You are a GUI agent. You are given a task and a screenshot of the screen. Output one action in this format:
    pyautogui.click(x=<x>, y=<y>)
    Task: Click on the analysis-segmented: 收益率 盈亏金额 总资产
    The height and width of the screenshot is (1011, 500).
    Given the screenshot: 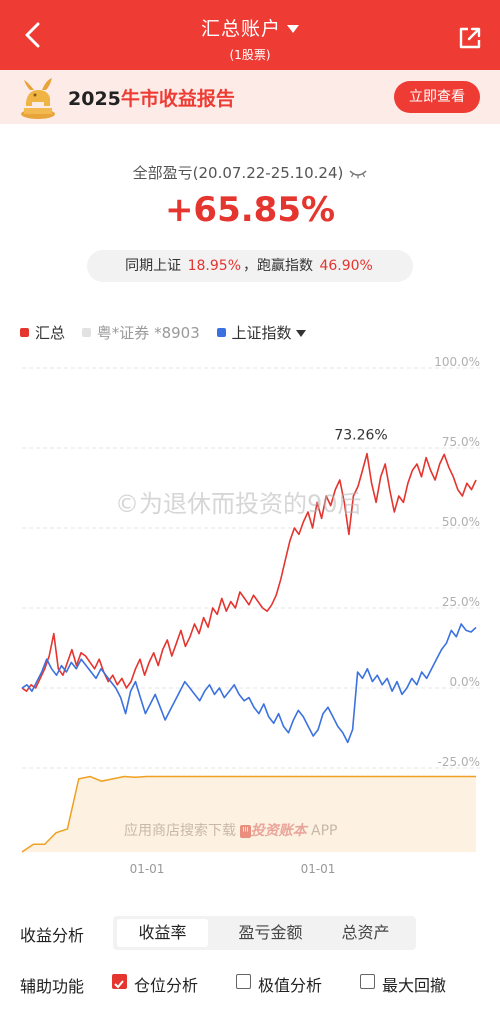 What is the action you would take?
    pyautogui.click(x=264, y=933)
    